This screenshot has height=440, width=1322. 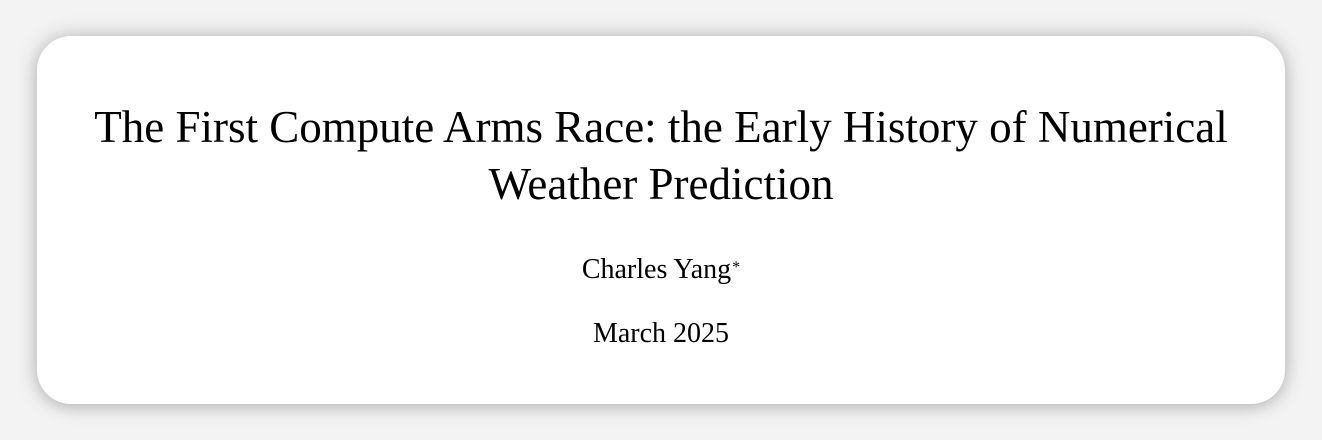 I want to click on author-line: Charles Yang*, so click(x=661, y=270).